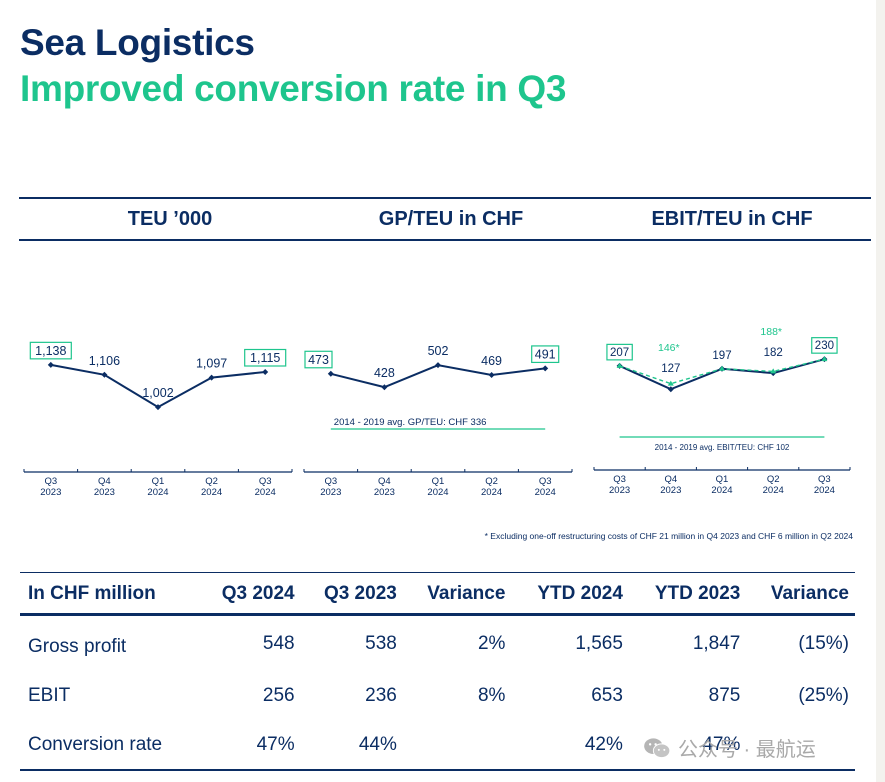 Image resolution: width=885 pixels, height=782 pixels. Describe the element at coordinates (211, 481) in the screenshot. I see `x-tick-label-quarter: Q2` at that location.